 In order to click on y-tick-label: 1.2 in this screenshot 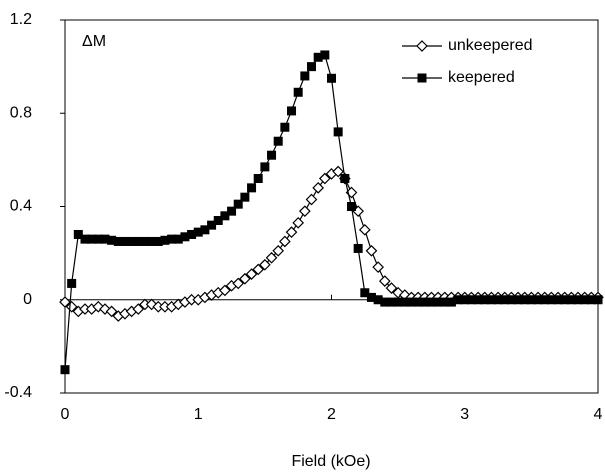, I will do `click(21, 19)`.